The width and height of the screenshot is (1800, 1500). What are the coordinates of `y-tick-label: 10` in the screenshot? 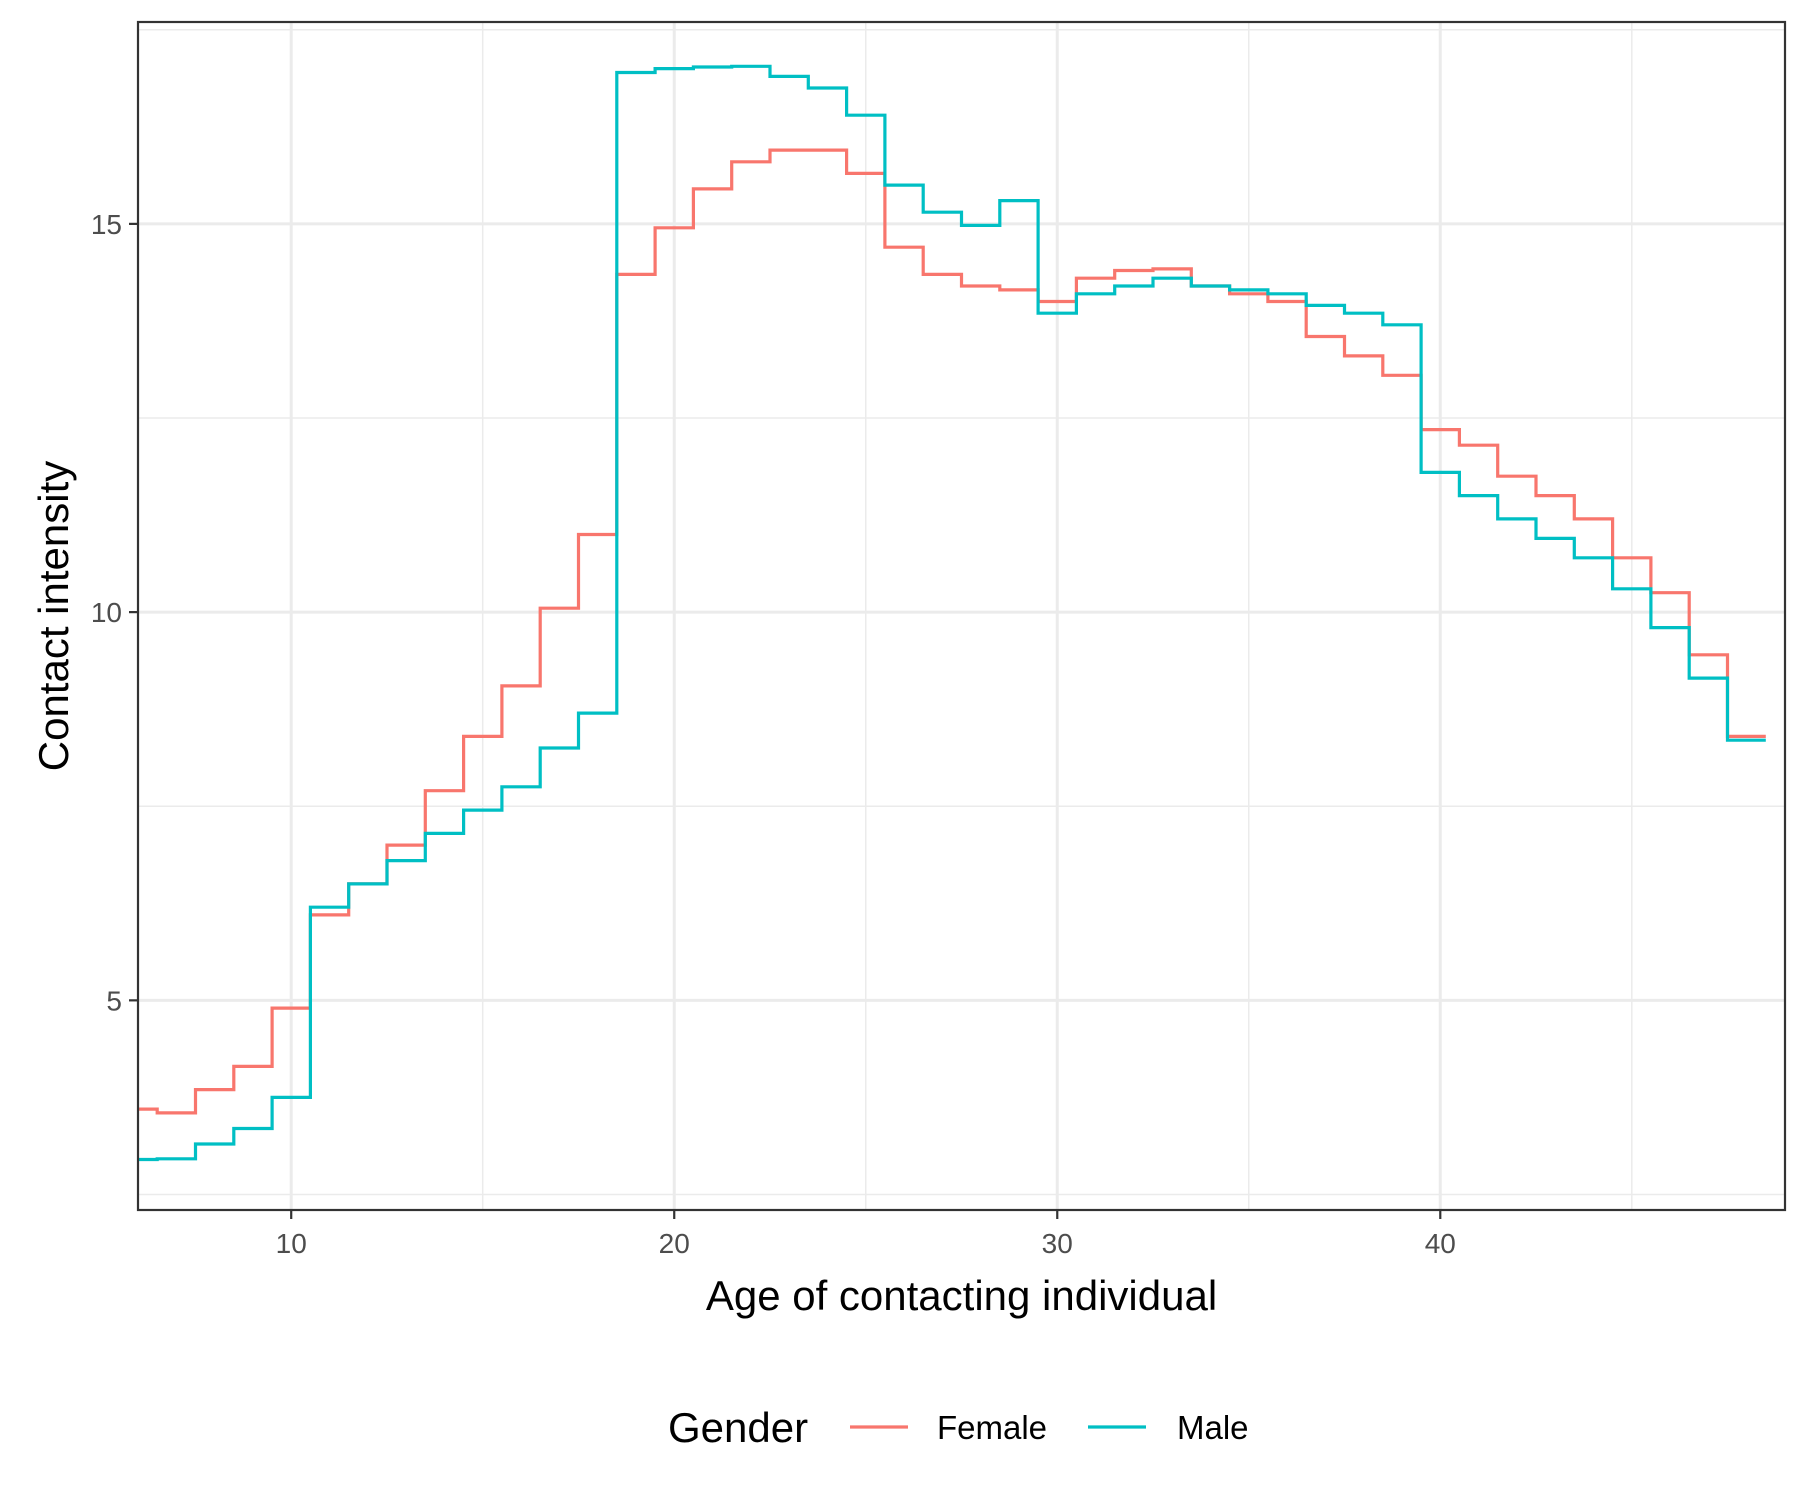 It's located at (106, 612).